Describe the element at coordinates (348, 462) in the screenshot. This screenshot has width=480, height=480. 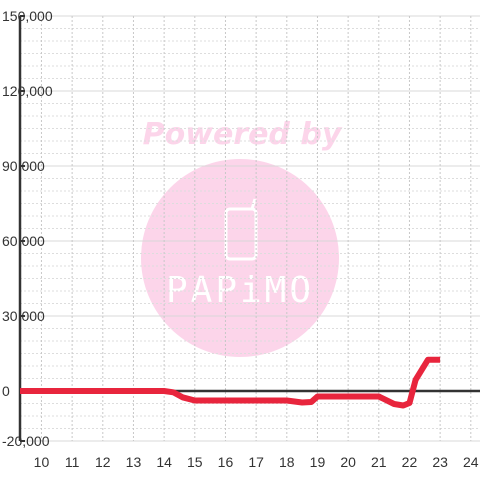
I see `x-tick-label: 20` at that location.